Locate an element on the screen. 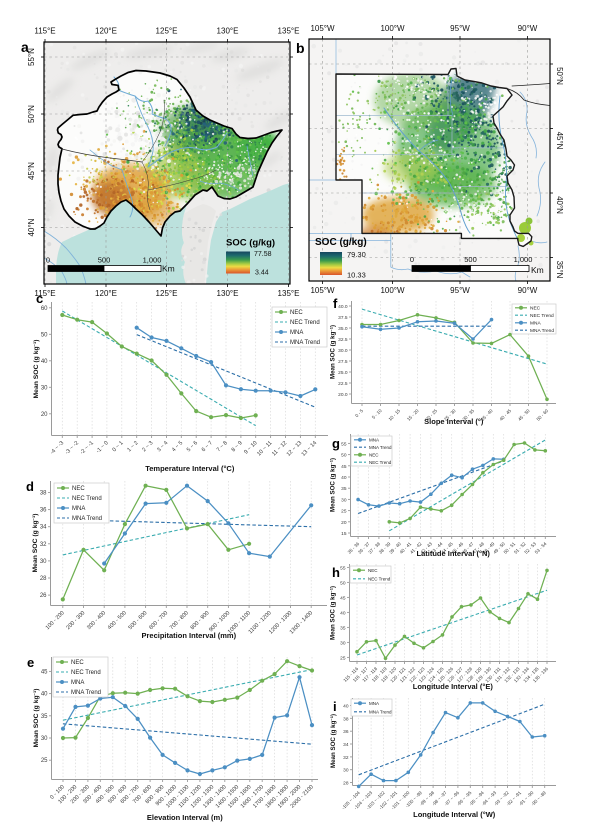 This screenshot has width=600, height=839. svg-text: a is located at coordinates (25, 47).